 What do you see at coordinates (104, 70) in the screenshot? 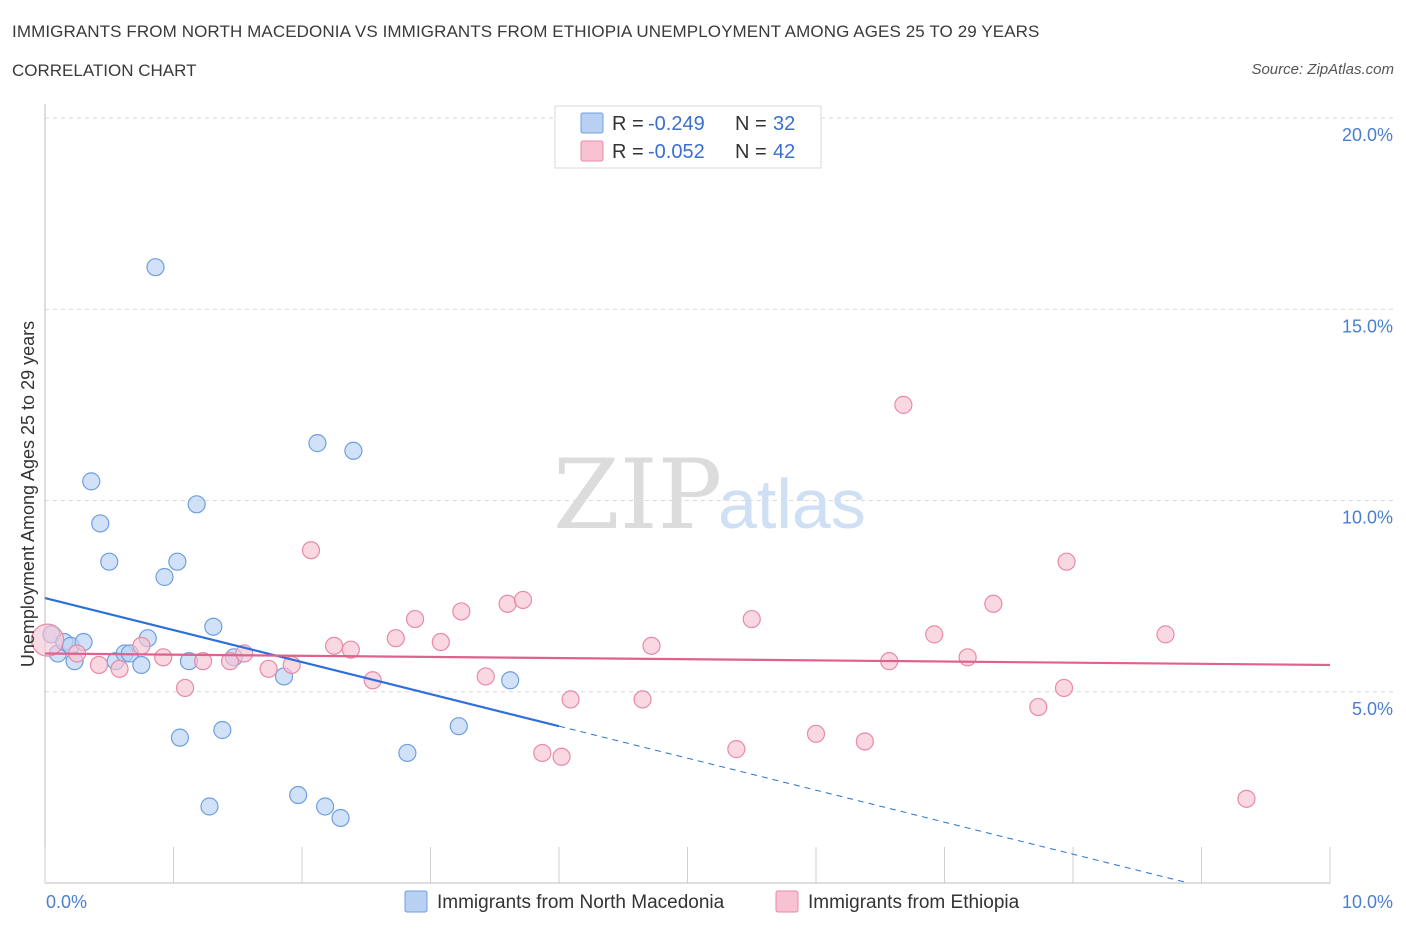
I see `chart-subtitle: CORRELATION CHART` at bounding box center [104, 70].